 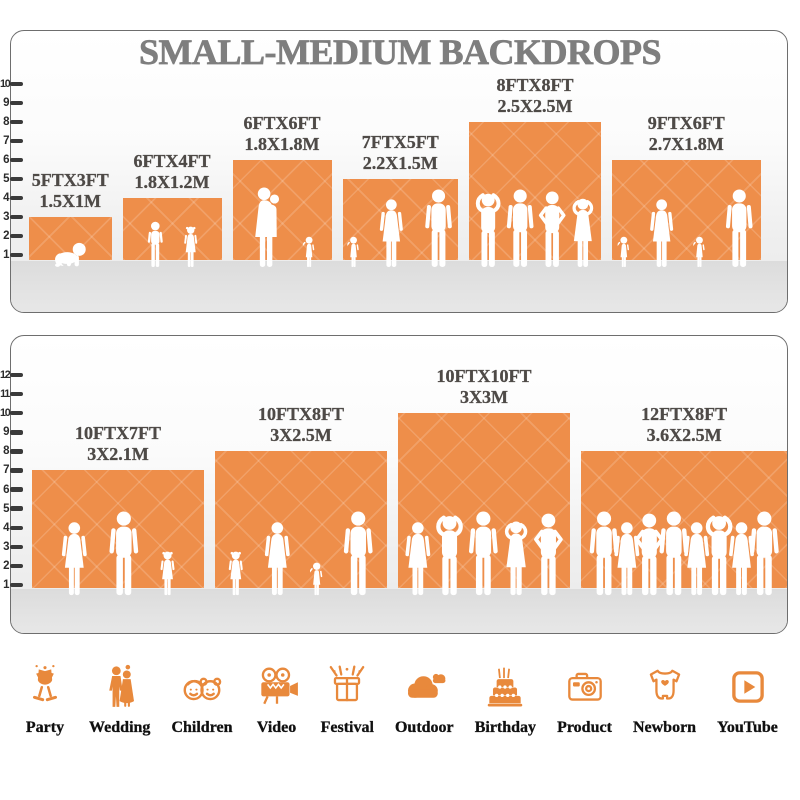 What do you see at coordinates (583, 233) in the screenshot?
I see `silhouette-woman-armsup` at bounding box center [583, 233].